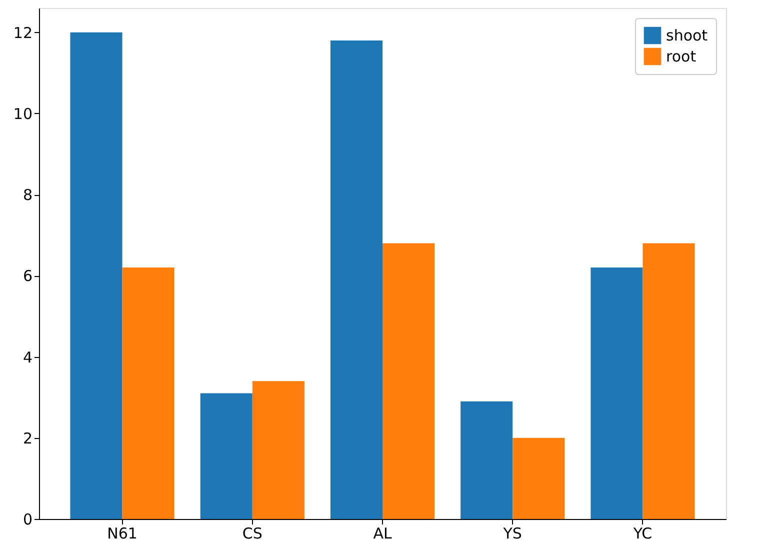  Describe the element at coordinates (122, 533) in the screenshot. I see `x-tick-label: N61` at that location.